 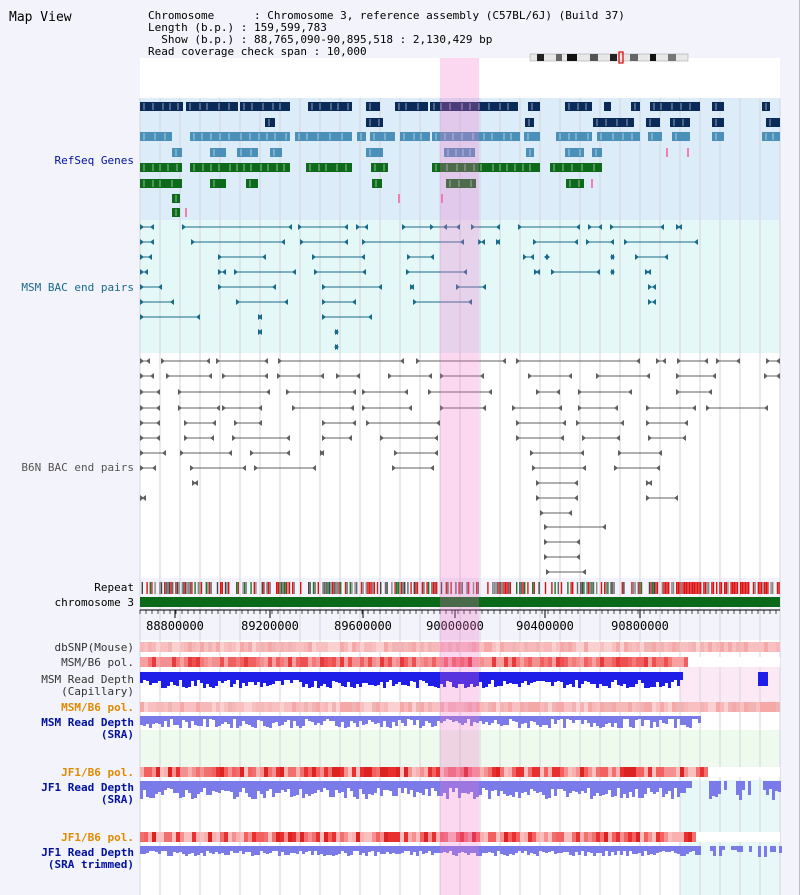 What do you see at coordinates (87, 722) in the screenshot?
I see `label-msm-depth-sra-1: MSM Read Depth` at bounding box center [87, 722].